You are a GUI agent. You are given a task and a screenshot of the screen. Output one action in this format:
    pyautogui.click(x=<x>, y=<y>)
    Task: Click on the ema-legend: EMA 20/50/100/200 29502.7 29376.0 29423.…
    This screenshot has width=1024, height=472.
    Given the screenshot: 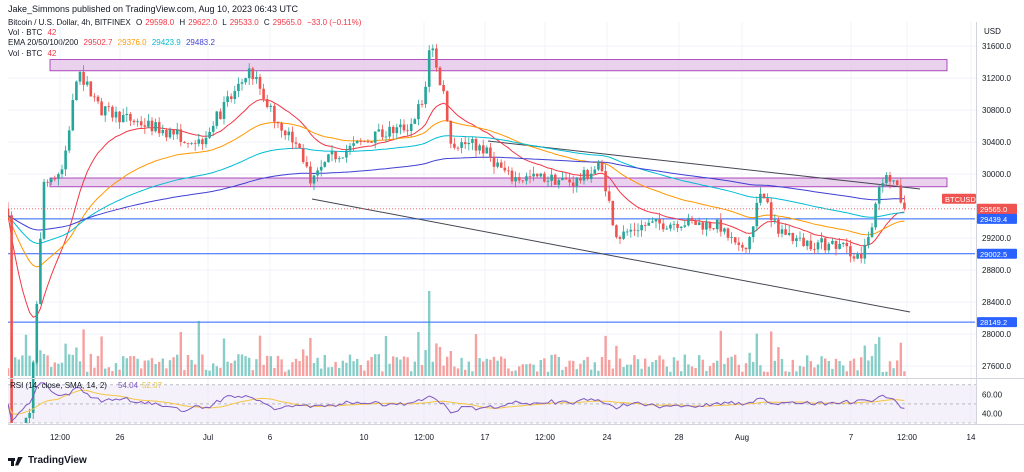 What is the action you would take?
    pyautogui.click(x=113, y=43)
    